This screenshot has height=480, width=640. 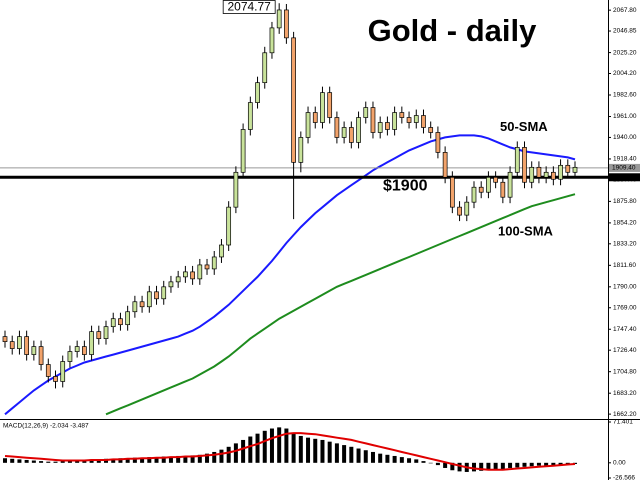 What do you see at coordinates (526, 231) in the screenshot?
I see `series-label: 100-SMA` at bounding box center [526, 231].